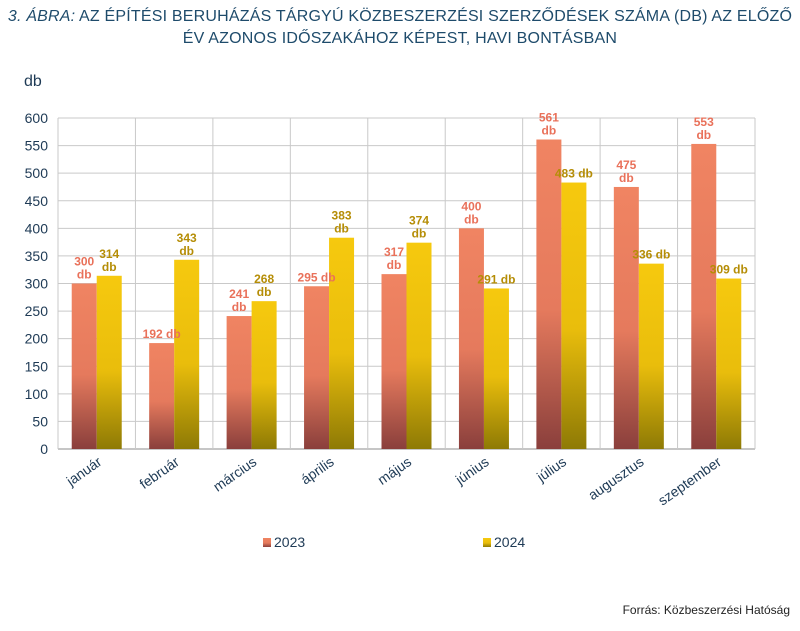  What do you see at coordinates (487, 542) in the screenshot?
I see `legend-2024-swatch` at bounding box center [487, 542].